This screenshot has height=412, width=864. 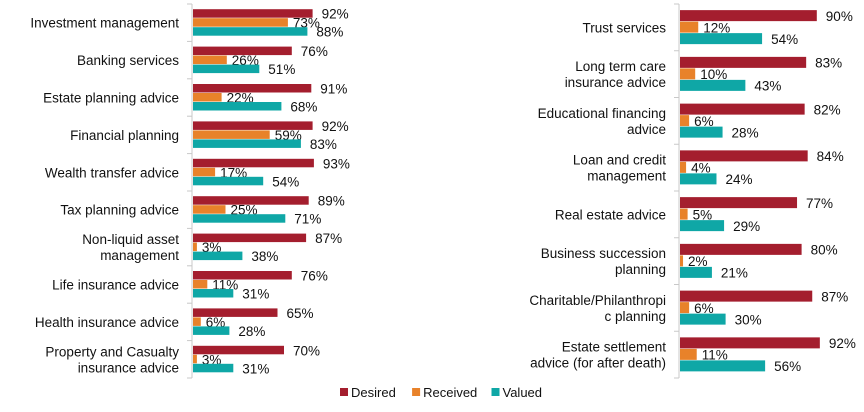 What do you see at coordinates (746, 226) in the screenshot?
I see `data-label-valued: 29%` at bounding box center [746, 226].